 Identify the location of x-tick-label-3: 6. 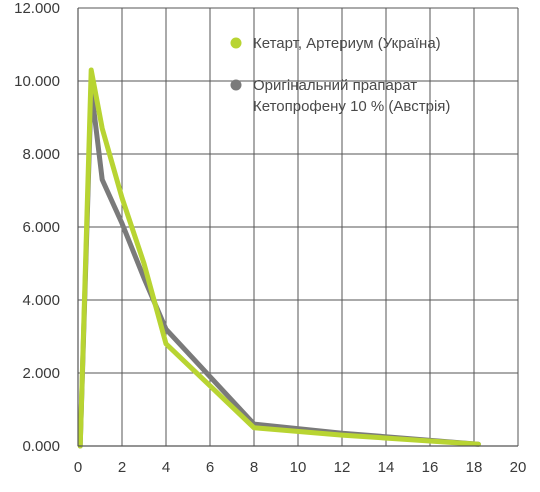
(210, 467).